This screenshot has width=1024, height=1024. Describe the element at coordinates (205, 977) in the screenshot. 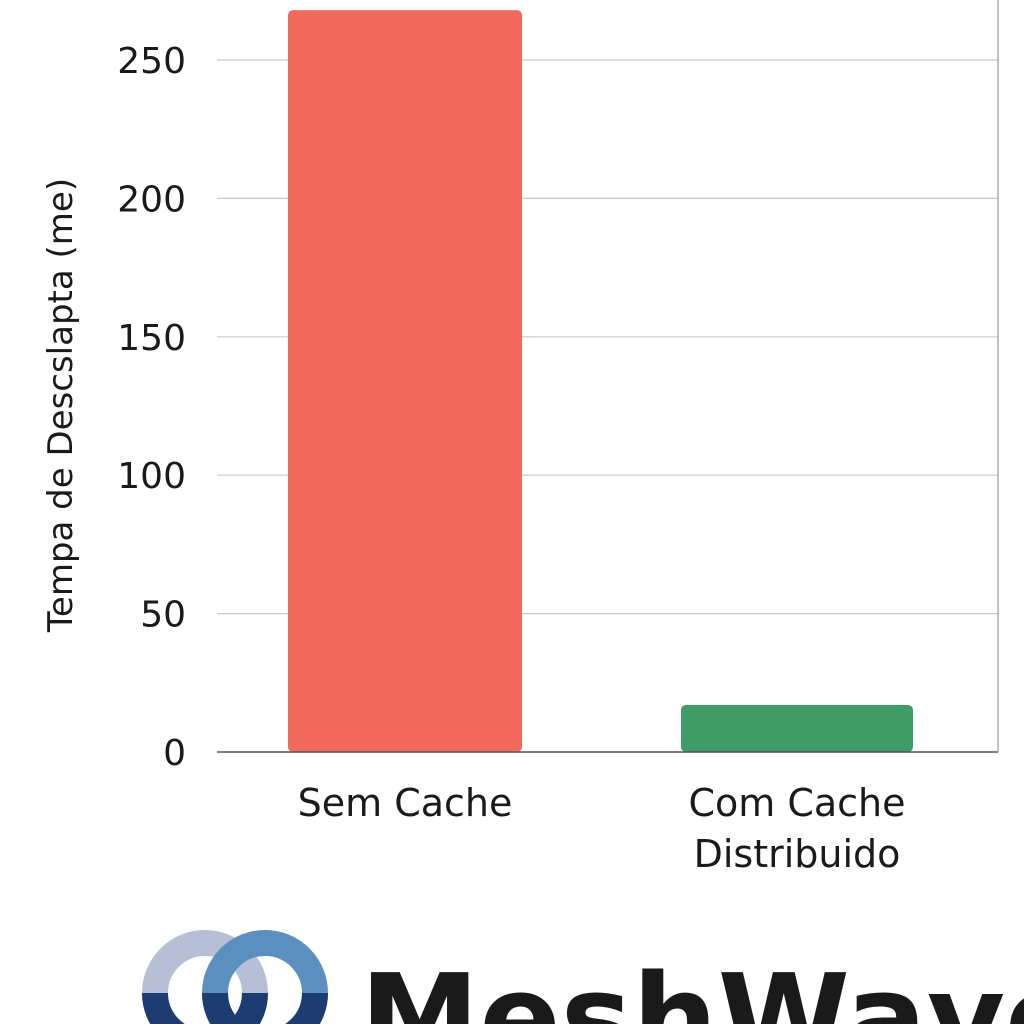

I see `logo-ring-left` at that location.